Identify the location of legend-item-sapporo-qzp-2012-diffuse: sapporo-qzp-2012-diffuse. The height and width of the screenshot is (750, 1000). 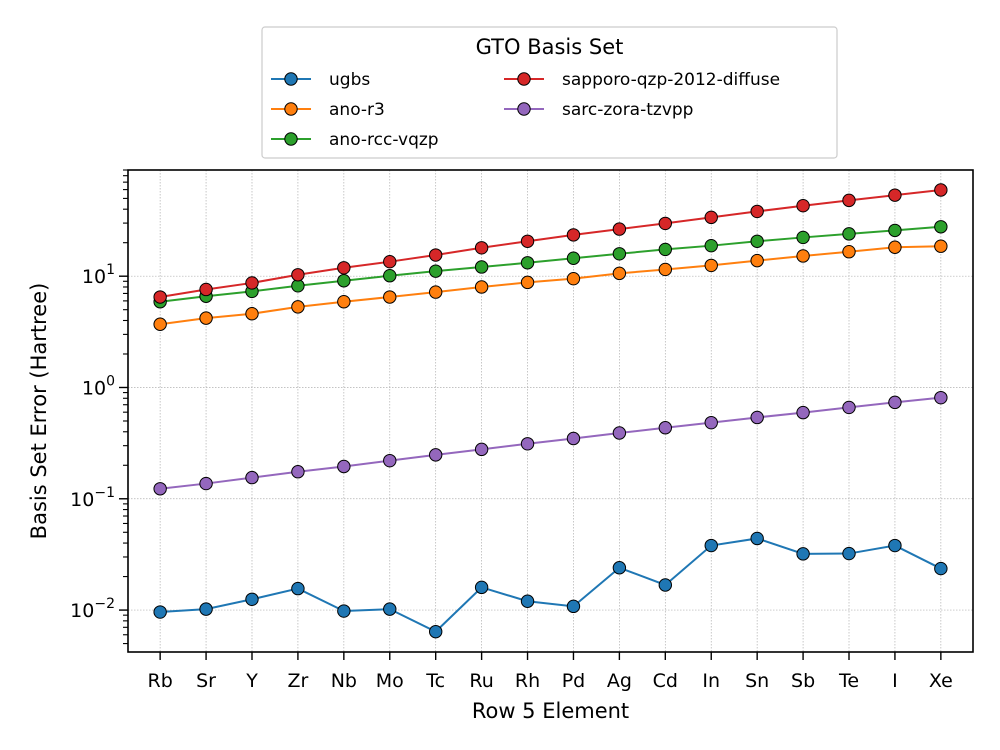
(642, 80).